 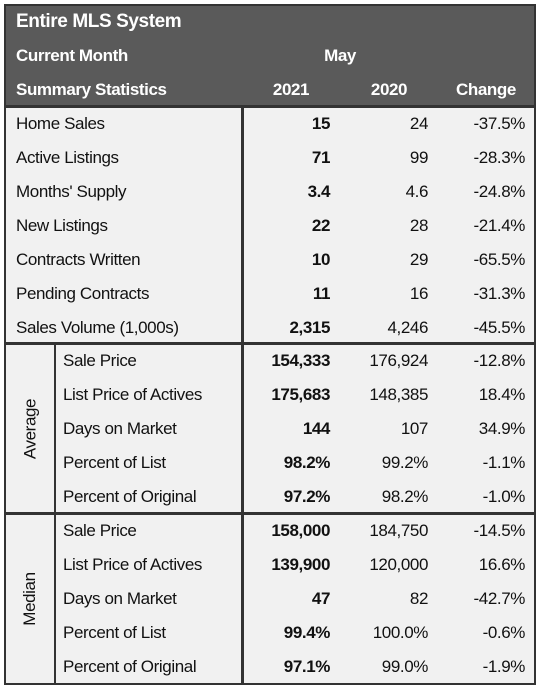 What do you see at coordinates (502, 394) in the screenshot?
I see `change: 18.4%` at bounding box center [502, 394].